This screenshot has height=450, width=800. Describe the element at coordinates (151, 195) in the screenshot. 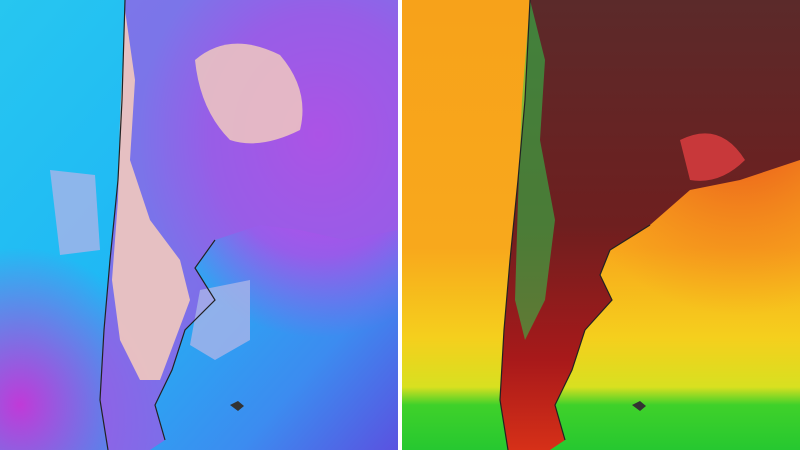

I see `left-andes` at that location.